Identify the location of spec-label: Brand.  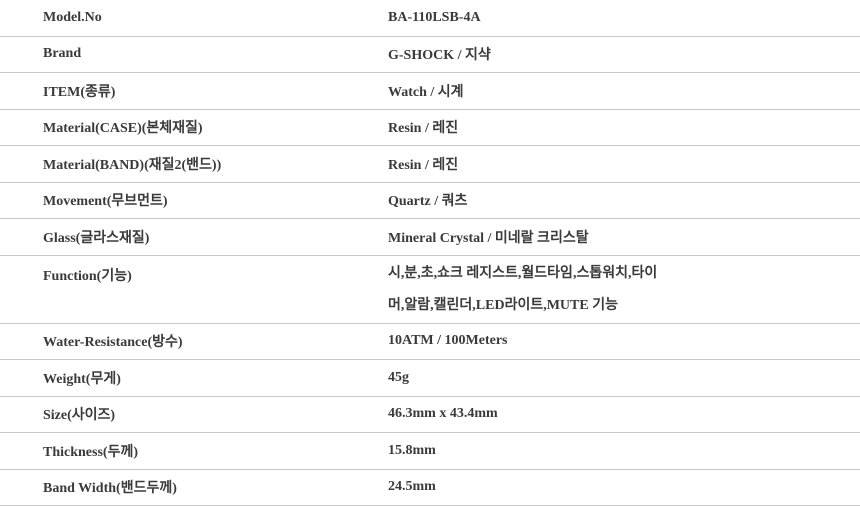
(172, 55).